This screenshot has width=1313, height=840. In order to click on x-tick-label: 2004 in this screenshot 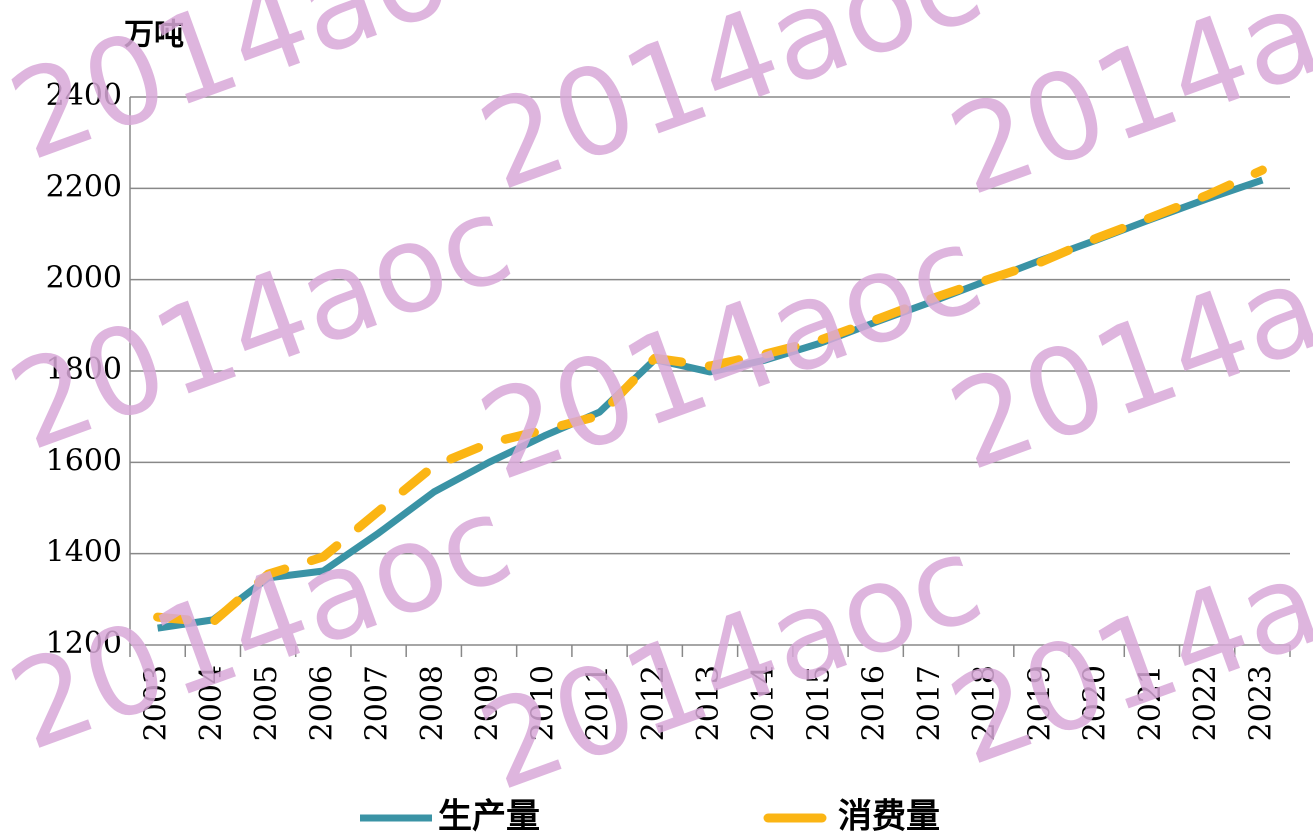, I will do `click(211, 703)`.